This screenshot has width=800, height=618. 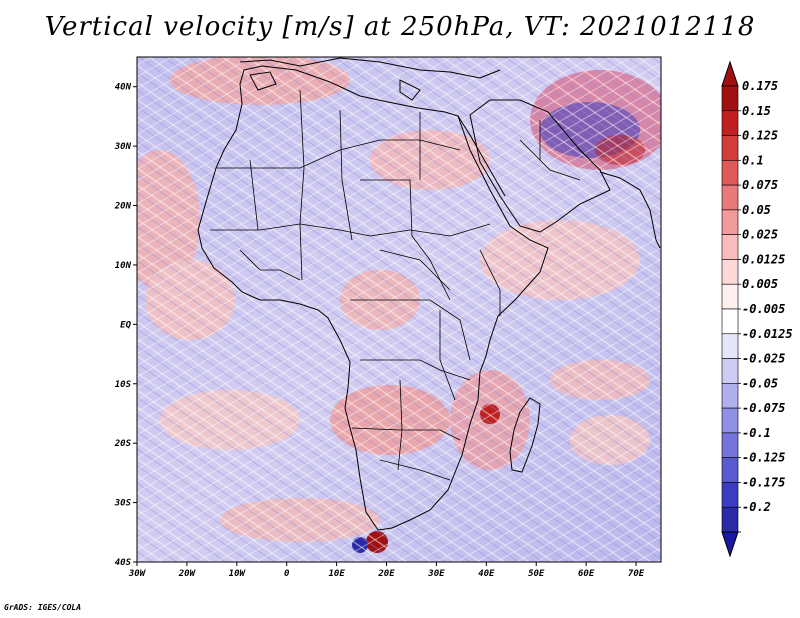 What do you see at coordinates (123, 504) in the screenshot?
I see `lat-tick-label: 30S` at bounding box center [123, 504].